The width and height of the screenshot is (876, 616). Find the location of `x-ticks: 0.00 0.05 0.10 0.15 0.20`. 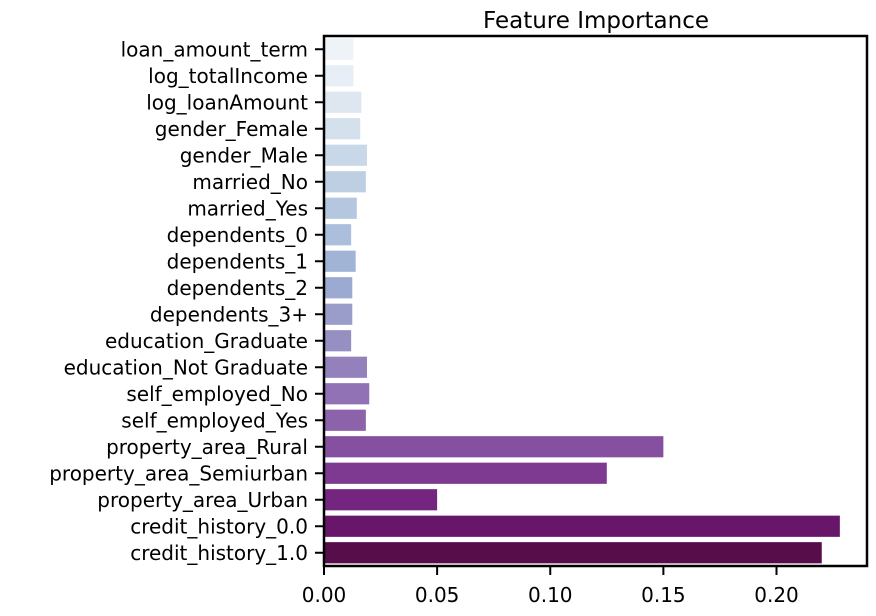

x-ticks: 0.00 0.05 0.10 0.15 0.20 is located at coordinates (550, 586).